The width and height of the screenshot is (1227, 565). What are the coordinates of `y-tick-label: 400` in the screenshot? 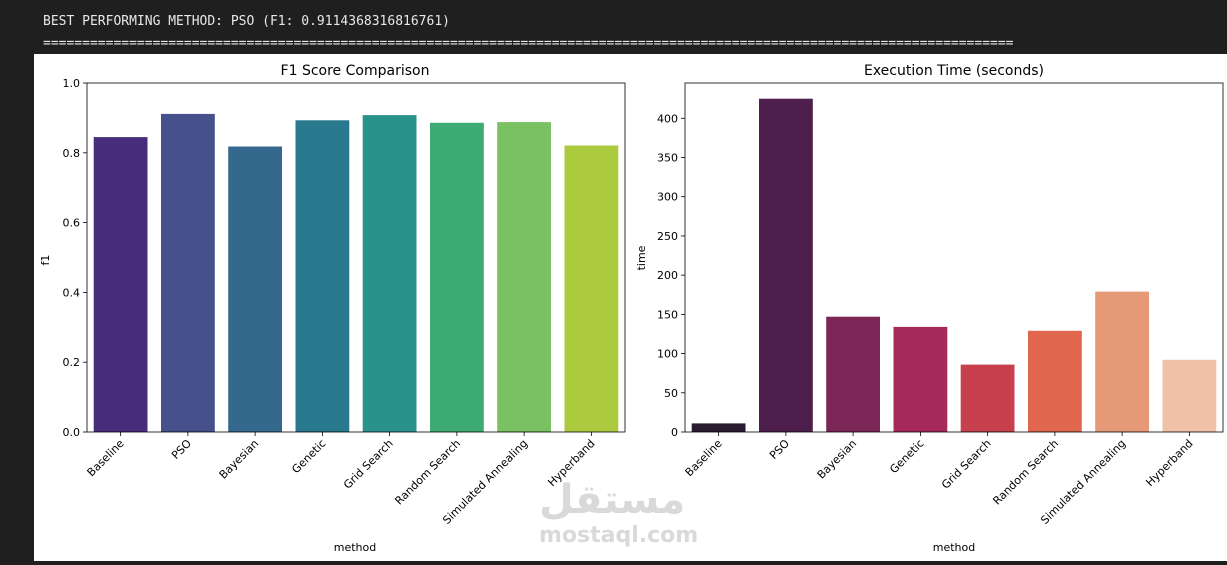 It's located at (667, 118).